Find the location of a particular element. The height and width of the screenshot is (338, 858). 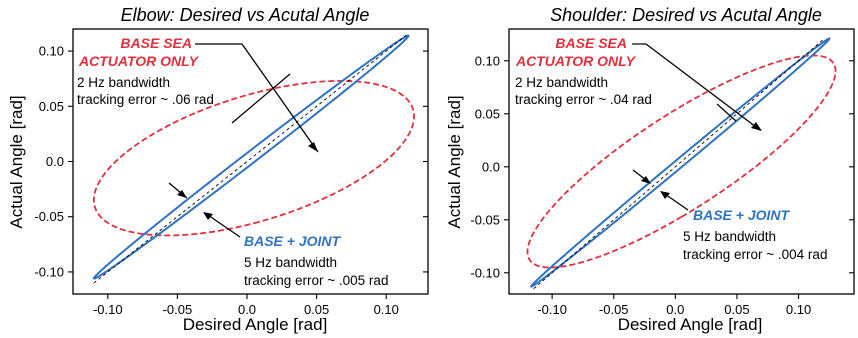

shoulder-red-arrow is located at coordinates (703, 87).